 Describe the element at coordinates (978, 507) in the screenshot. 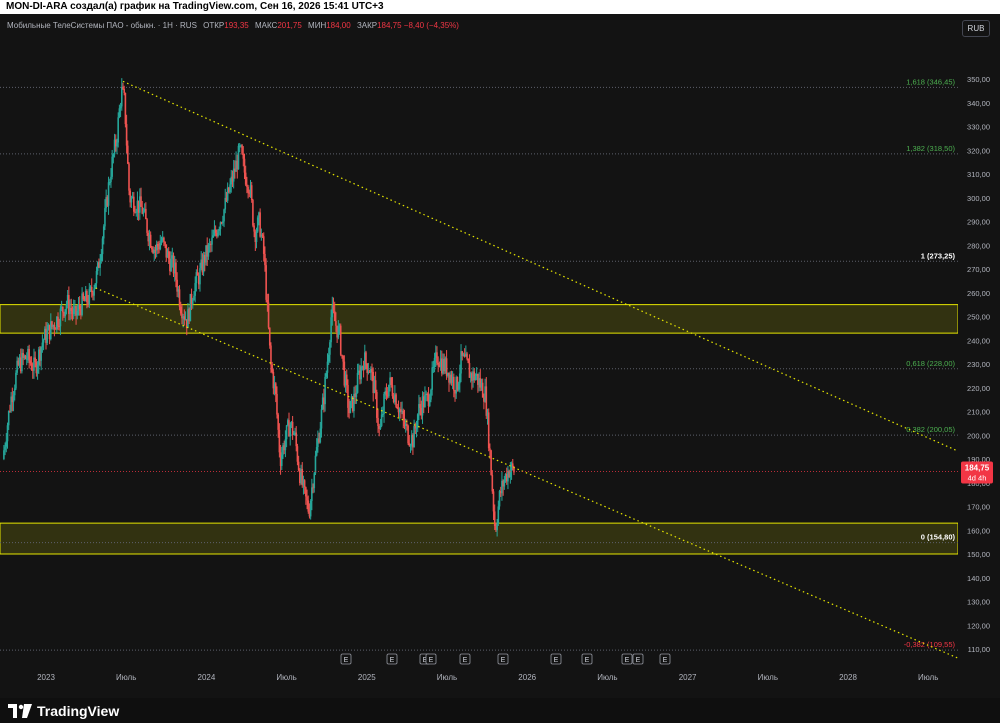

I see `price-tick-label: 170,00` at that location.